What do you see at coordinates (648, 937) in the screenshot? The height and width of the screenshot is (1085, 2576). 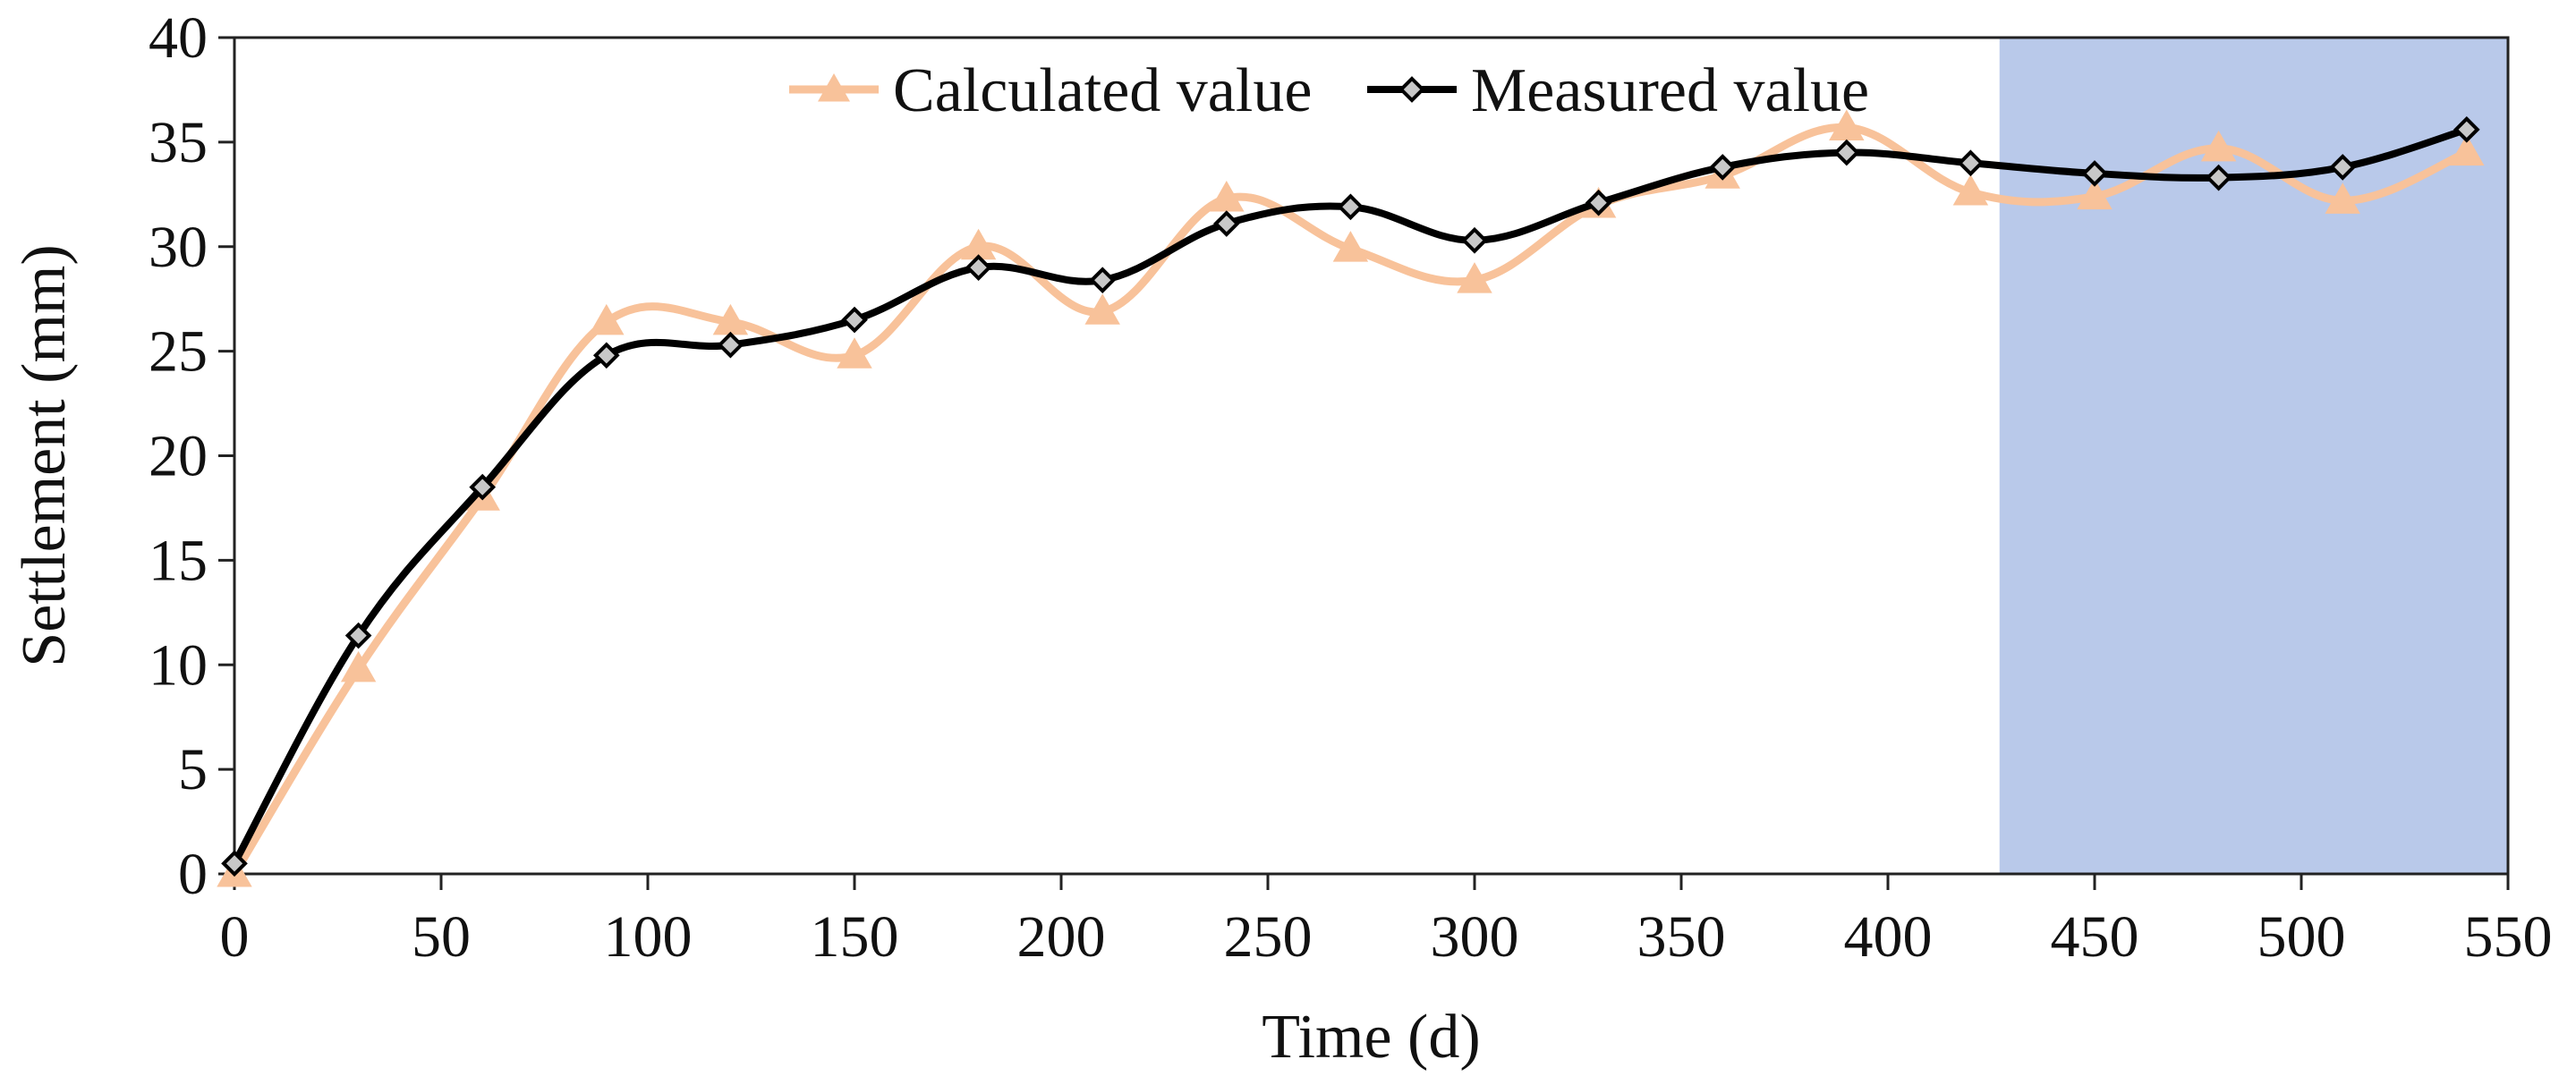 I see `x-tick-label: 100` at bounding box center [648, 937].